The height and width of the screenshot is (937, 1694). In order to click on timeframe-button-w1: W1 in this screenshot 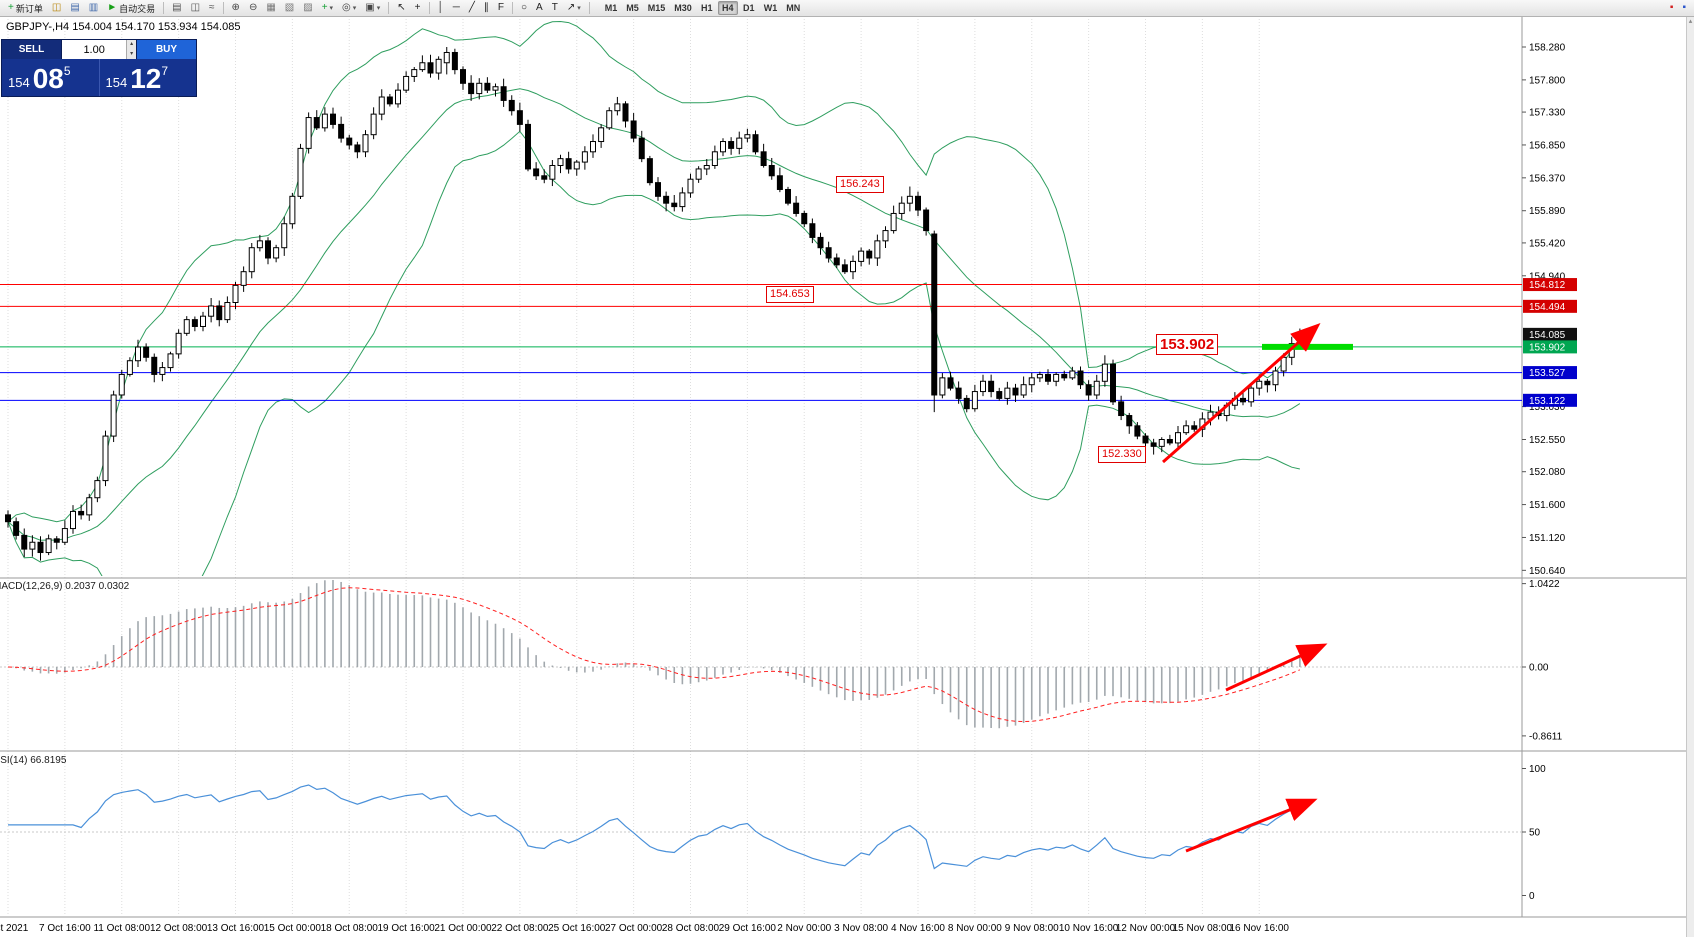, I will do `click(770, 8)`.